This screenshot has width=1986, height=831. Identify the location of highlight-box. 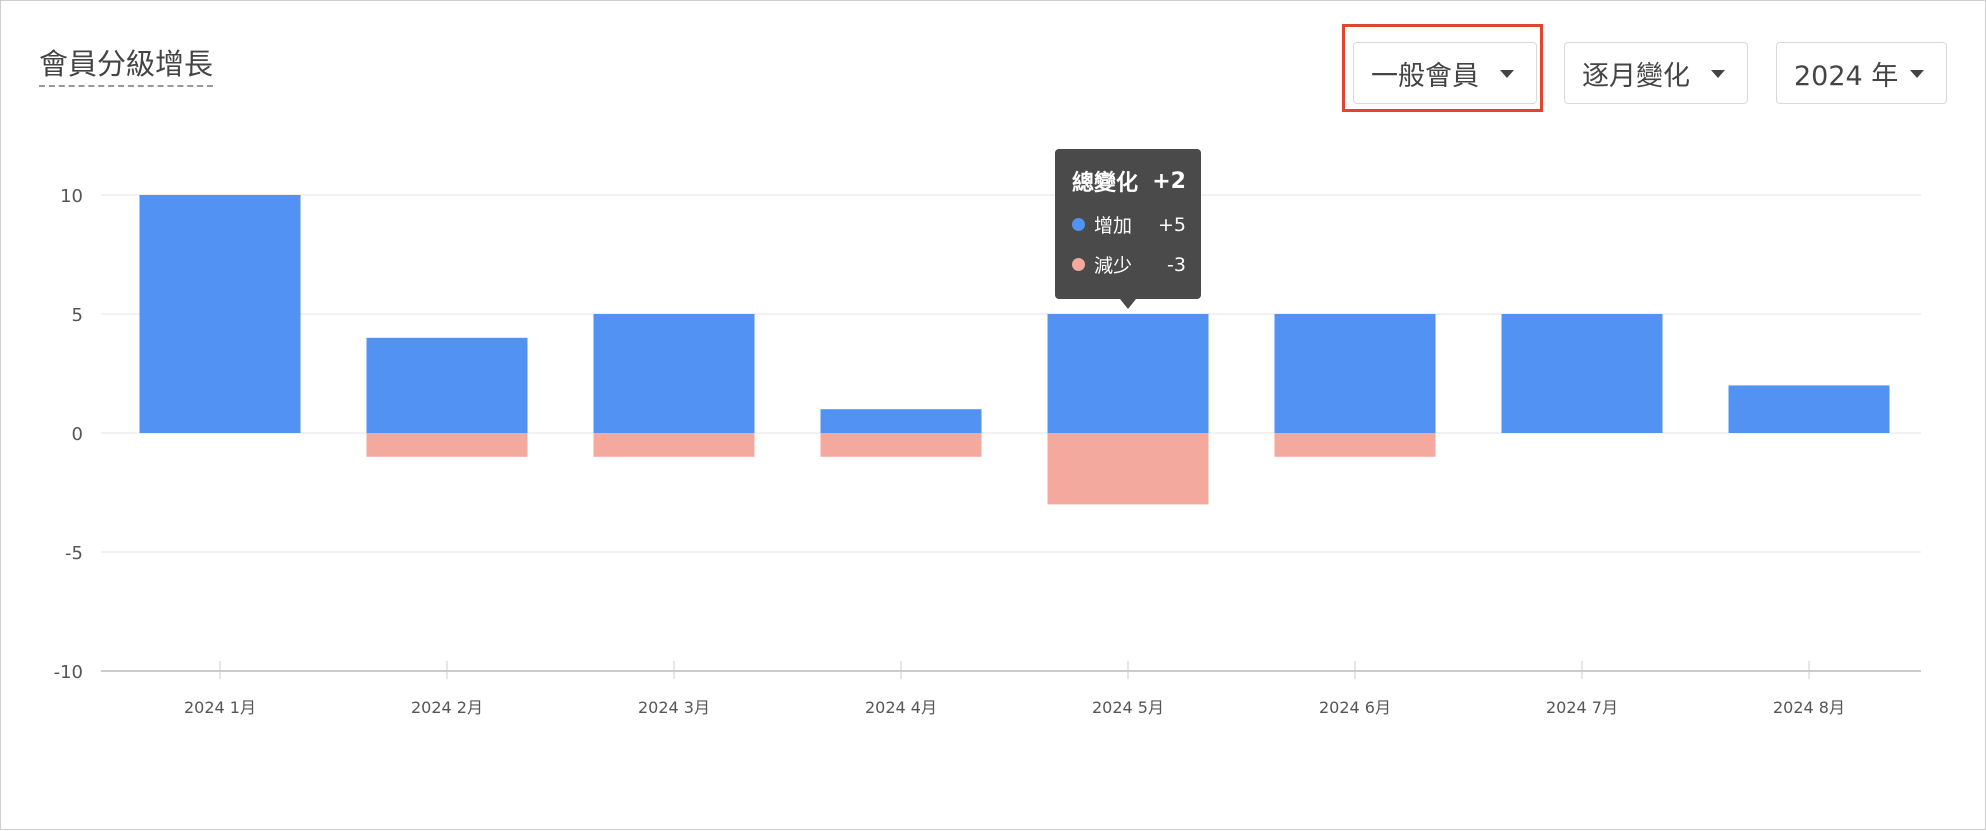
(1442, 68).